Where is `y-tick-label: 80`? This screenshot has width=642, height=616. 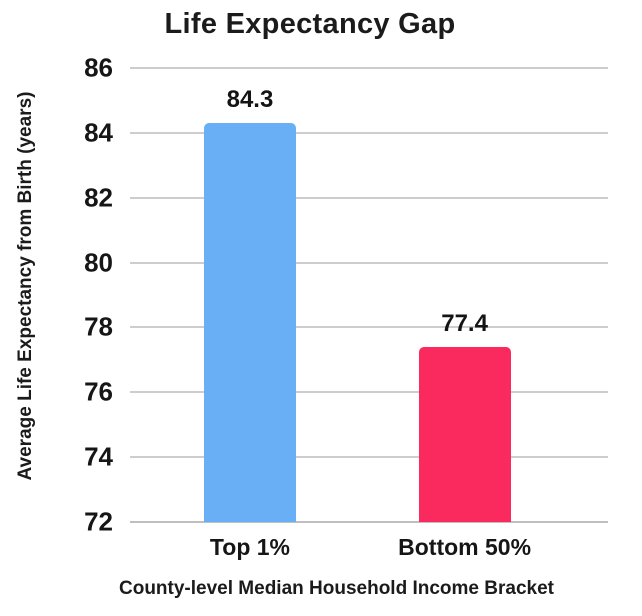 y-tick-label: 80 is located at coordinates (98, 262).